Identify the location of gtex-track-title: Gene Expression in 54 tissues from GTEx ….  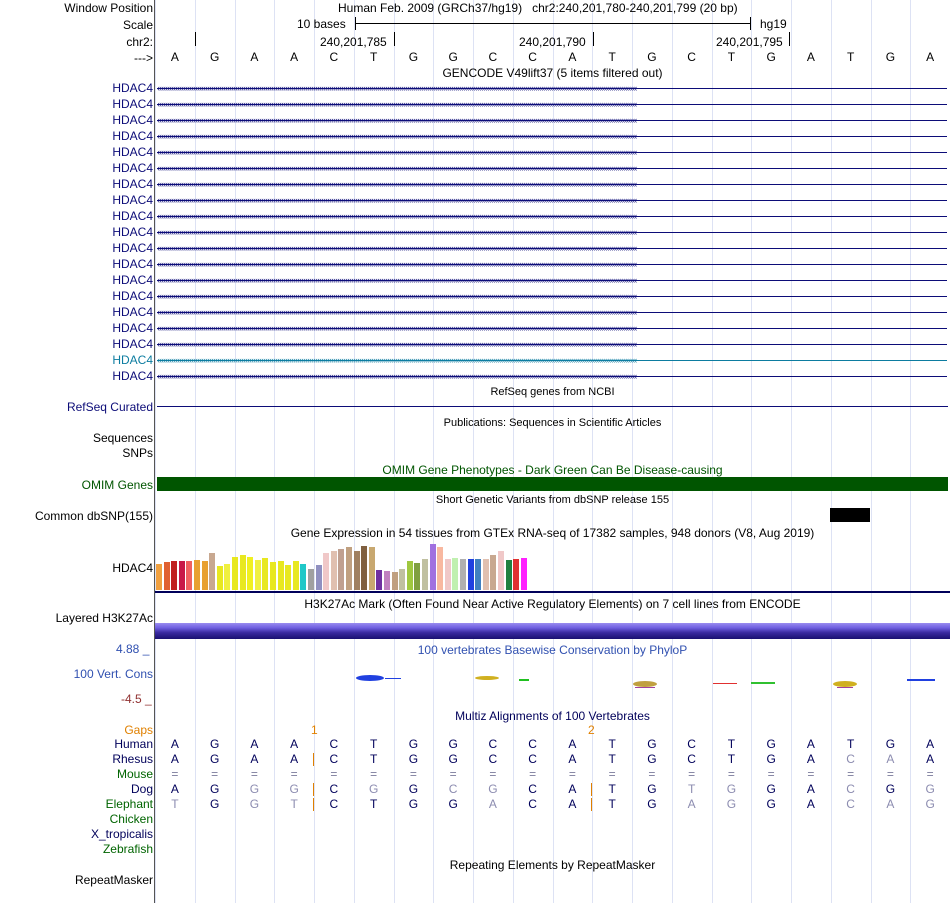
(552, 533).